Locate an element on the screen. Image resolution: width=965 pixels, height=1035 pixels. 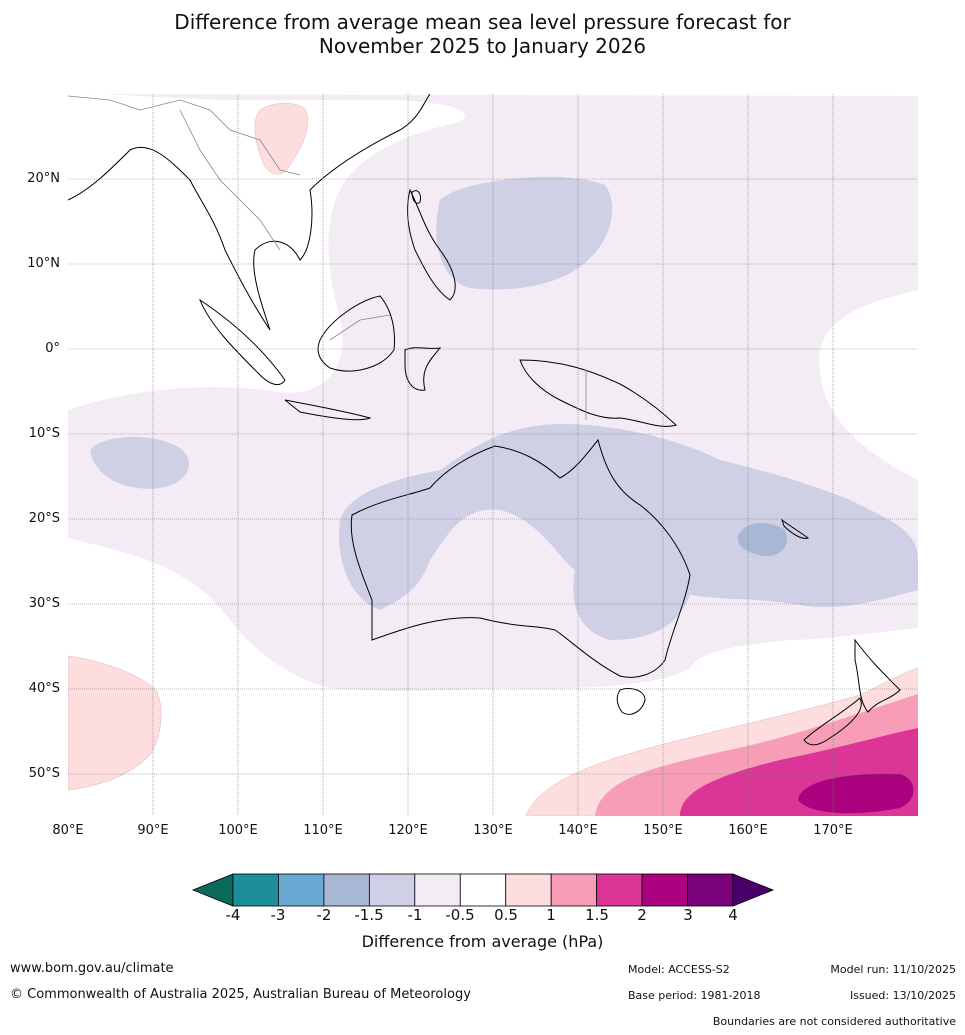
anomaly-region-minus-1-north-pacific is located at coordinates (524, 233).